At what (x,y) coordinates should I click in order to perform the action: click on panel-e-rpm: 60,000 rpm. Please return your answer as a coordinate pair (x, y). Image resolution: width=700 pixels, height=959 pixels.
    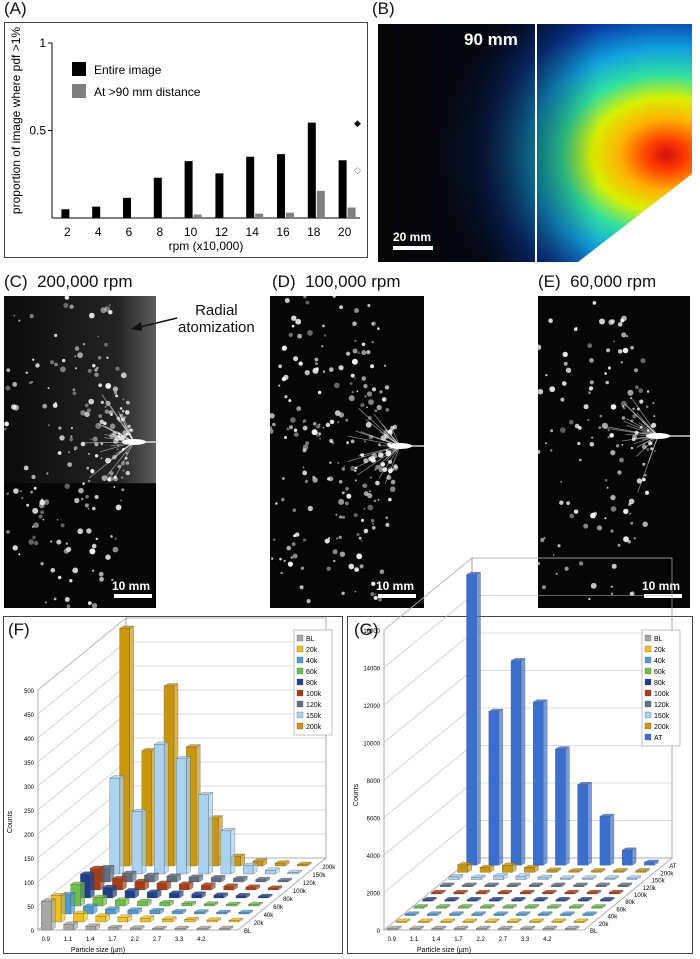
    Looking at the image, I should click on (613, 281).